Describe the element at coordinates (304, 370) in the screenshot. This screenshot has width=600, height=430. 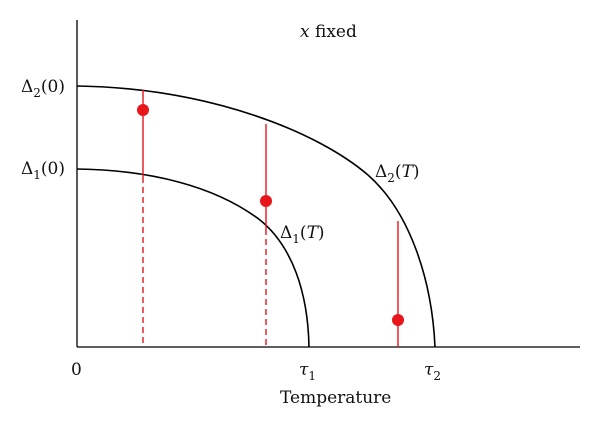
I see `tau1-symbol: τ` at that location.